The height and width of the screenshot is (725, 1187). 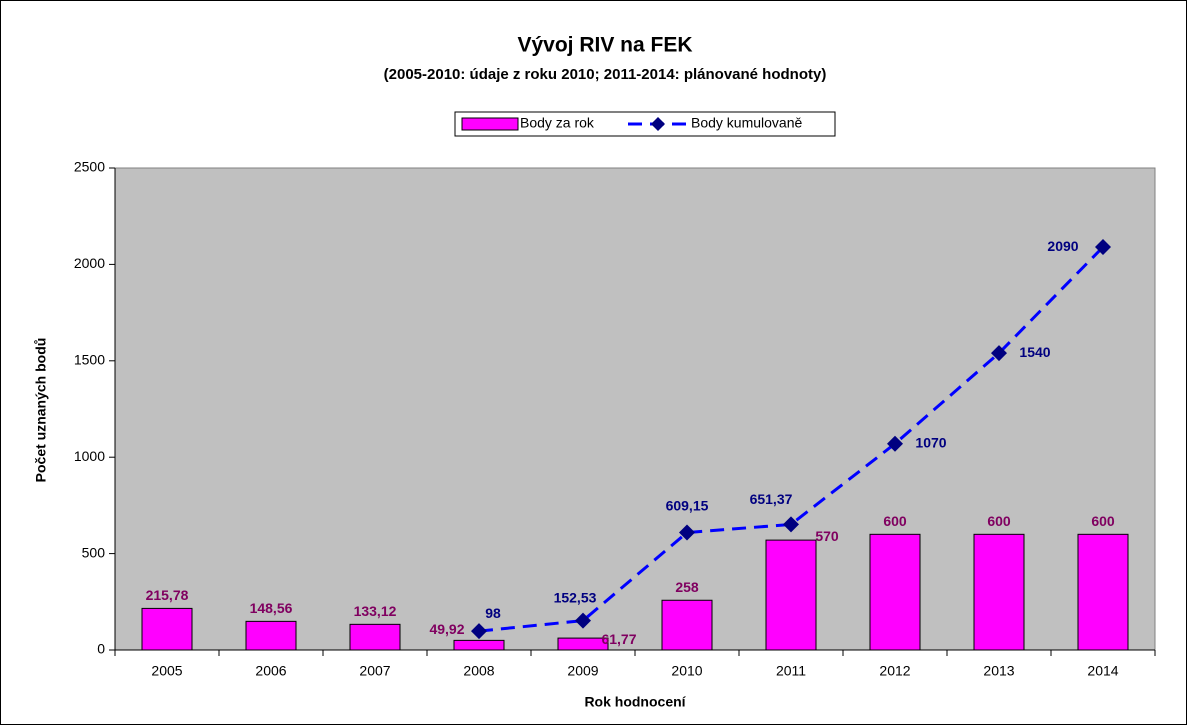 I want to click on data-label: 570, so click(x=827, y=536).